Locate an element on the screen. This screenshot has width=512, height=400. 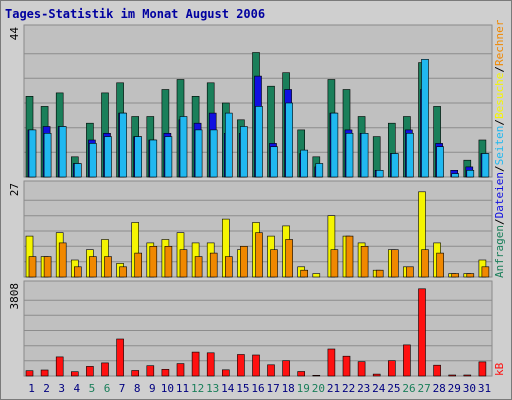
x-tick-label-day-5: 5 is located at coordinates (92, 388).